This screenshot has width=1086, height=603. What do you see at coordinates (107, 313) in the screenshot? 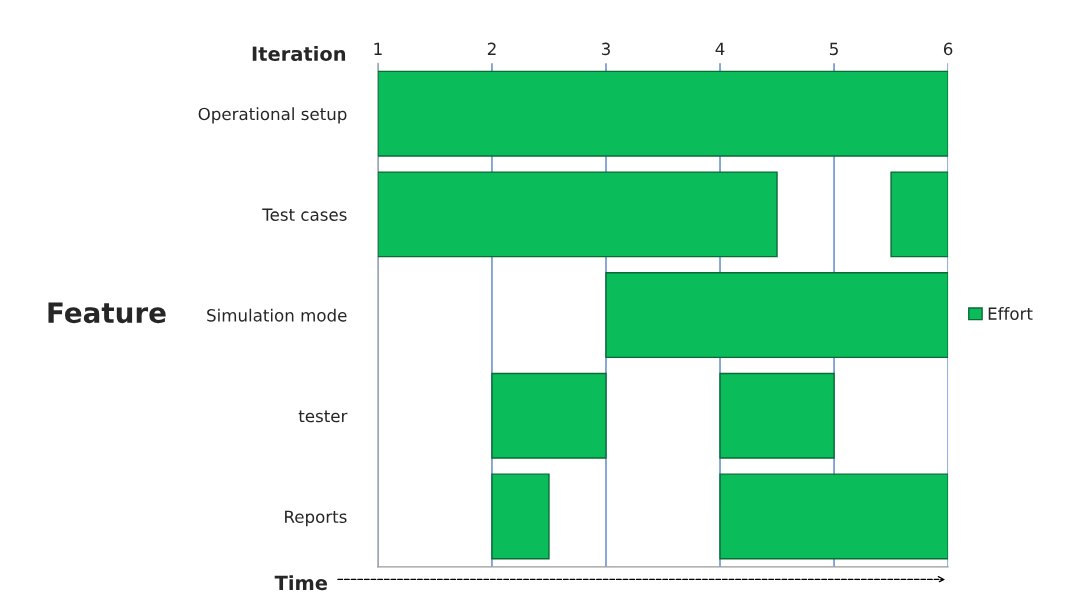
I see `y-axis-title: Feature` at bounding box center [107, 313].